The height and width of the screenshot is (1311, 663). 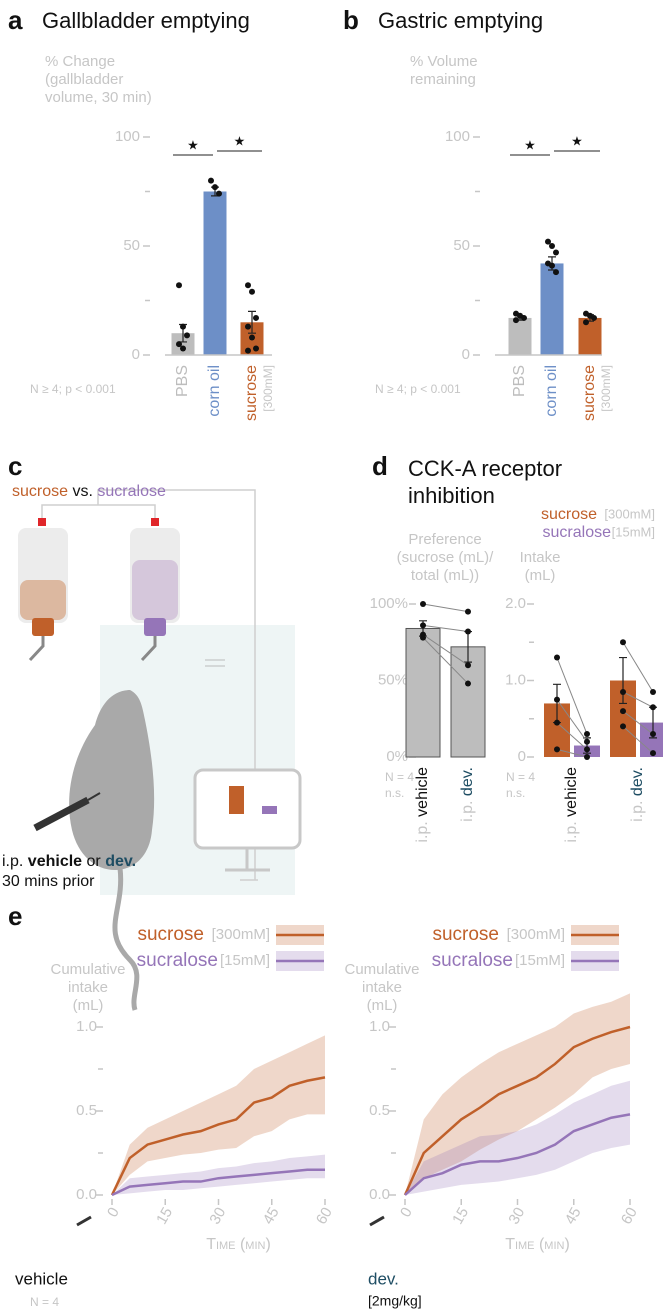 What do you see at coordinates (127, 136) in the screenshot?
I see `y-tick-label: 100` at bounding box center [127, 136].